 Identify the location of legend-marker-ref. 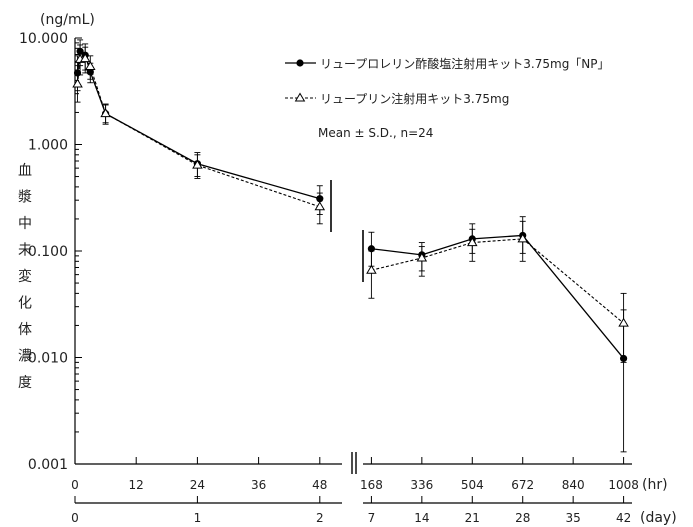
(300, 97).